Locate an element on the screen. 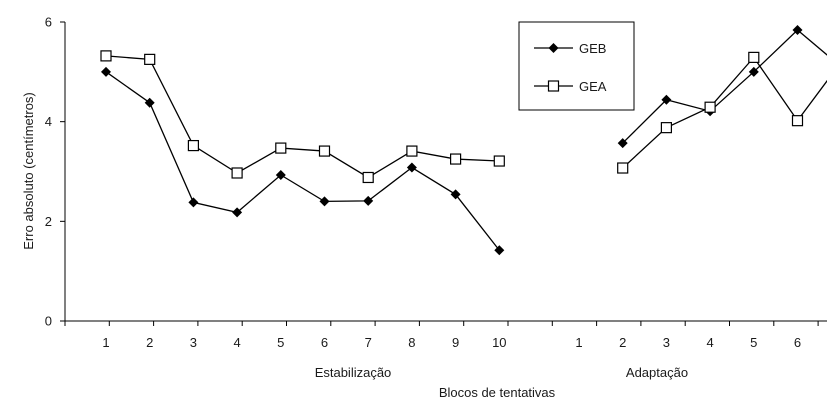 This screenshot has width=827, height=400. legend-marker-gea is located at coordinates (553, 86).